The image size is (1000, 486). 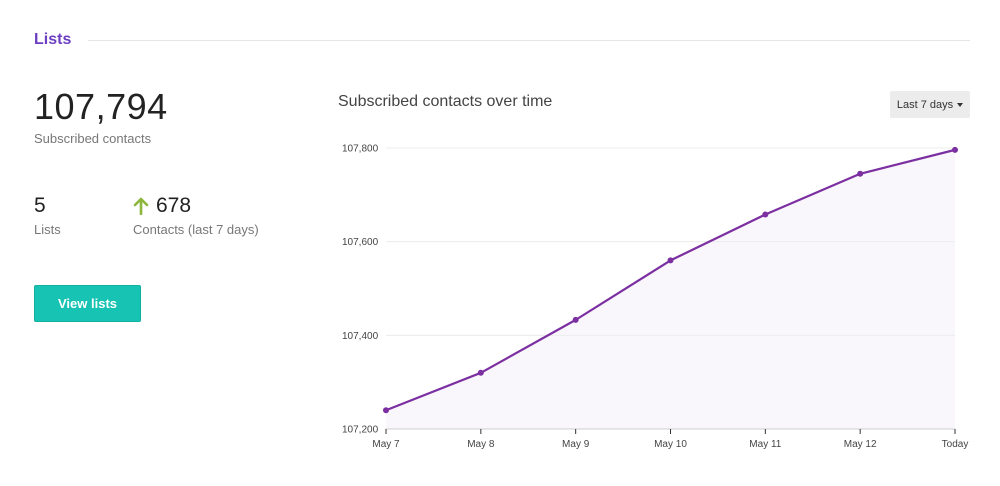 I want to click on section-header: Lists, so click(x=502, y=40).